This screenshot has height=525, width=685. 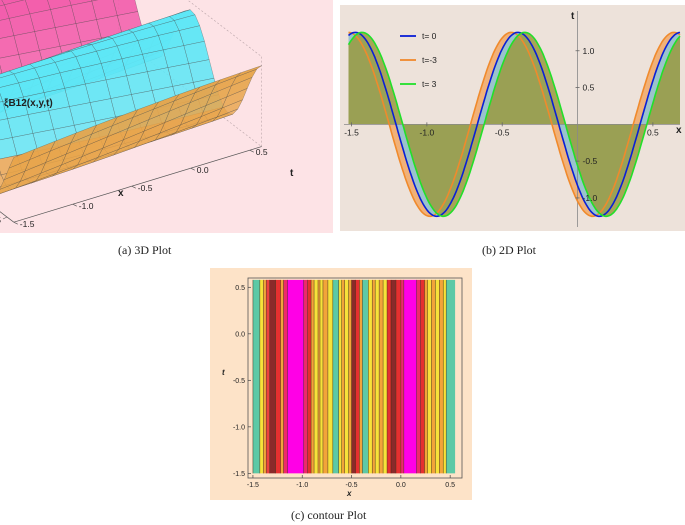 I want to click on x-axis-label: x, so click(x=121, y=193).